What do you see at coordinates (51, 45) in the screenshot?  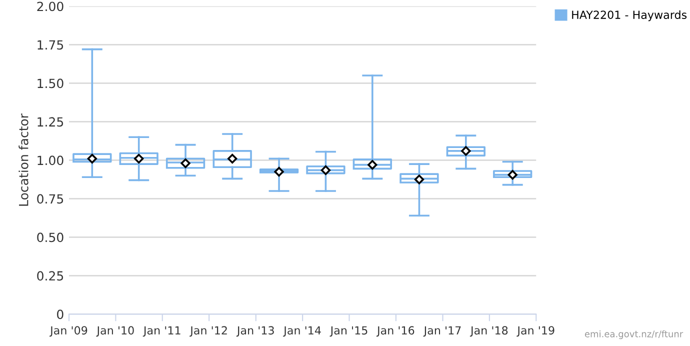 I see `y-tick-label: 1.75` at bounding box center [51, 45].